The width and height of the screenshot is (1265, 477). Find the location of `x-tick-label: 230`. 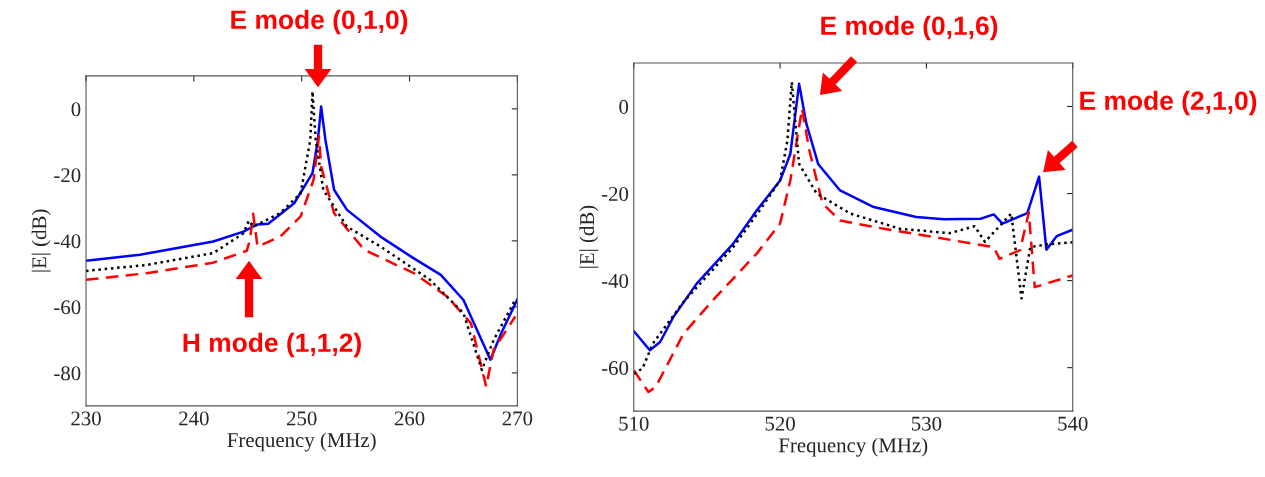

x-tick-label: 230 is located at coordinates (86, 418).